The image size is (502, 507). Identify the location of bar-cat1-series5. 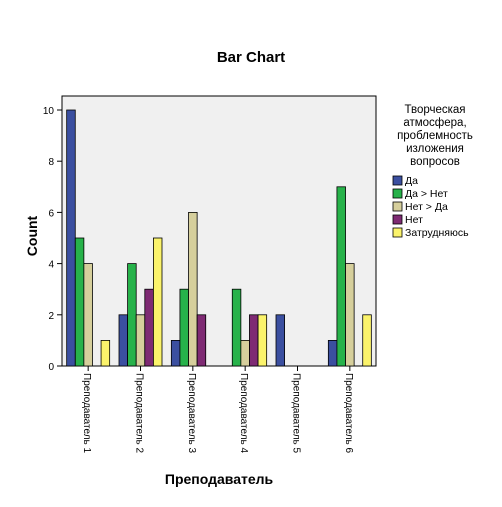
(105, 353).